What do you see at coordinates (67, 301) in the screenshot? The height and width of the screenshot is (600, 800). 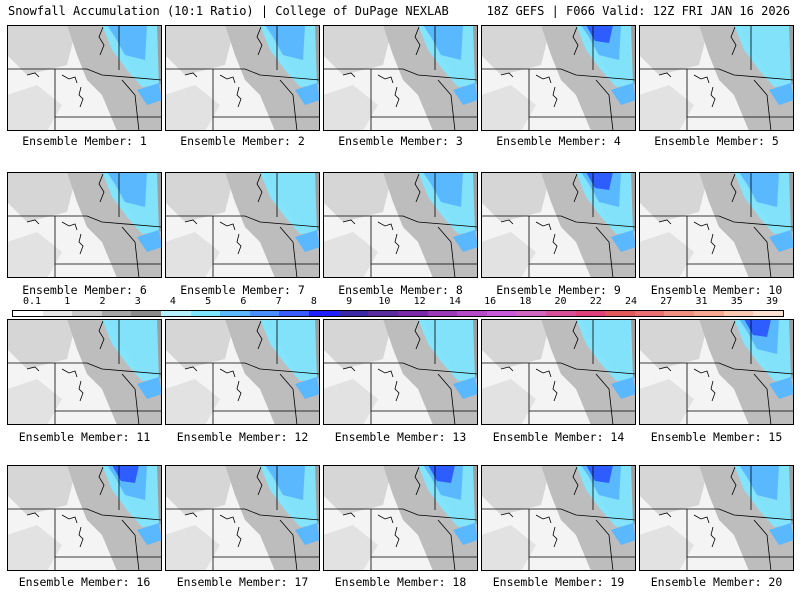 I see `legend-tick-label: 1` at bounding box center [67, 301].